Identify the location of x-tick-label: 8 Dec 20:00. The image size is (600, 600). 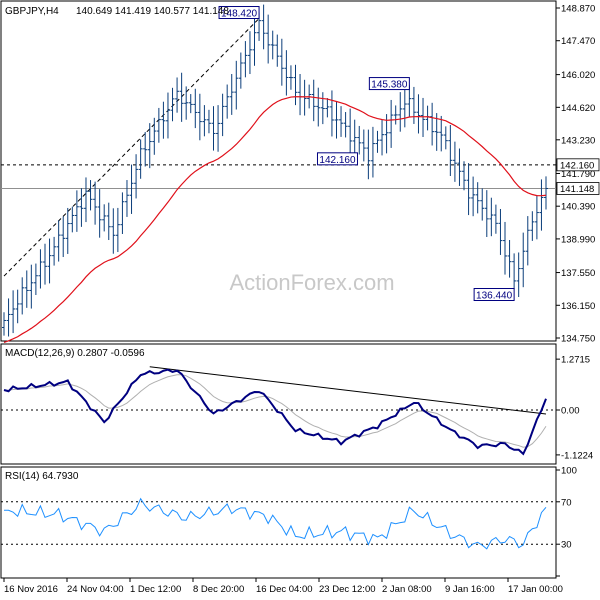
(218, 589).